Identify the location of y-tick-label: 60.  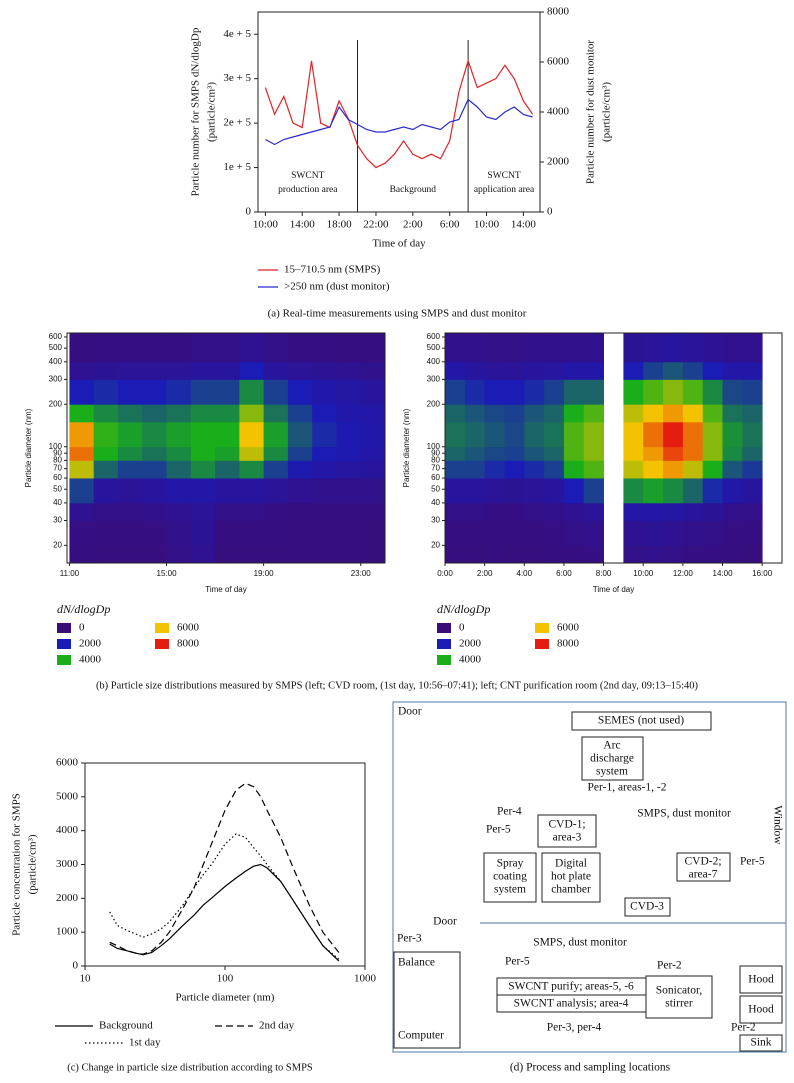
(57, 477).